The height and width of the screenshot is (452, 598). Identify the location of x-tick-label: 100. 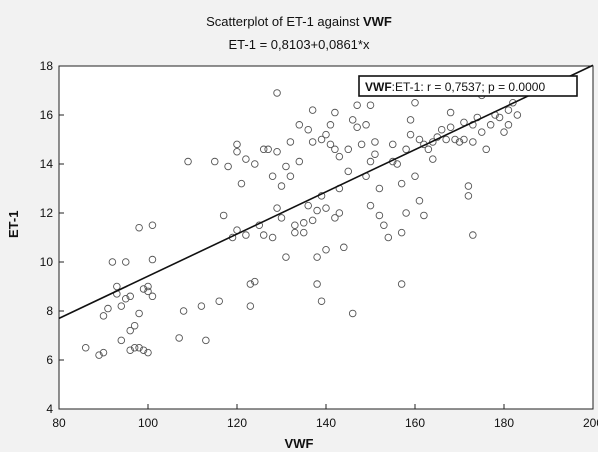
(148, 423).